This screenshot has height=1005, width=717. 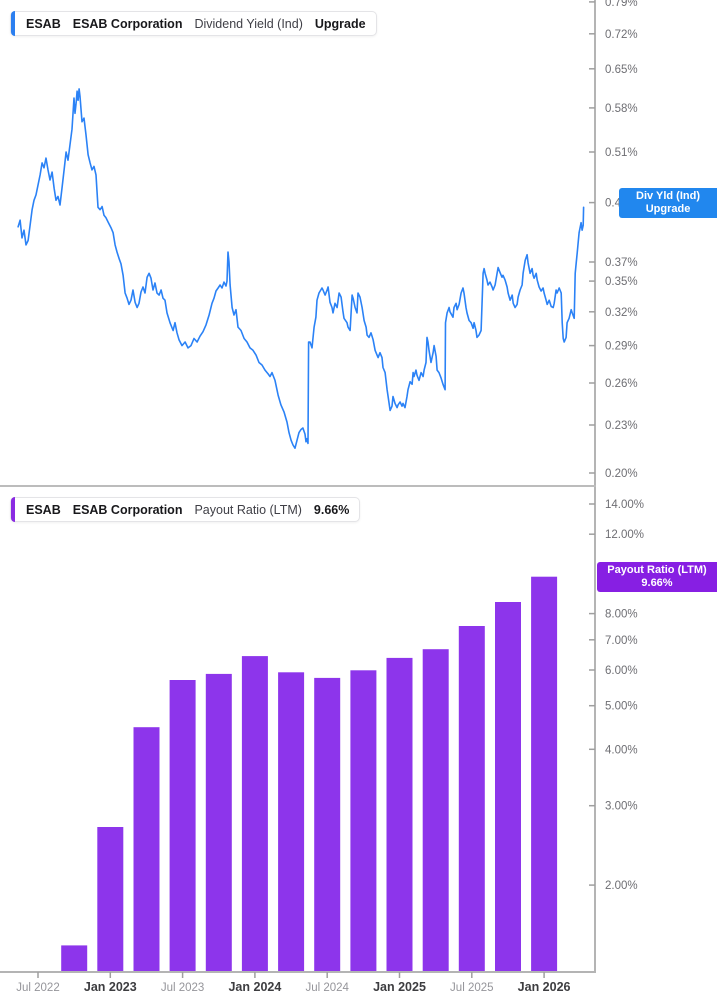 What do you see at coordinates (657, 569) in the screenshot?
I see `badge-metric-label: Payout Ratio (LTM)` at bounding box center [657, 569].